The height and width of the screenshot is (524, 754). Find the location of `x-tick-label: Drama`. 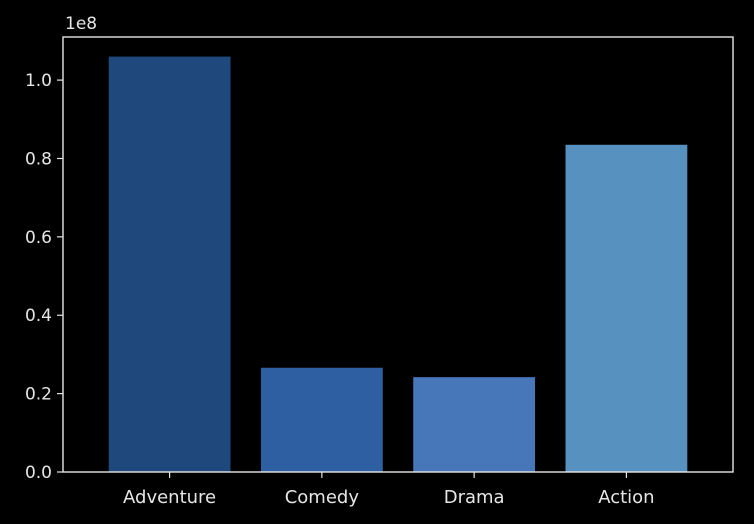

x-tick-label: Drama is located at coordinates (474, 497).